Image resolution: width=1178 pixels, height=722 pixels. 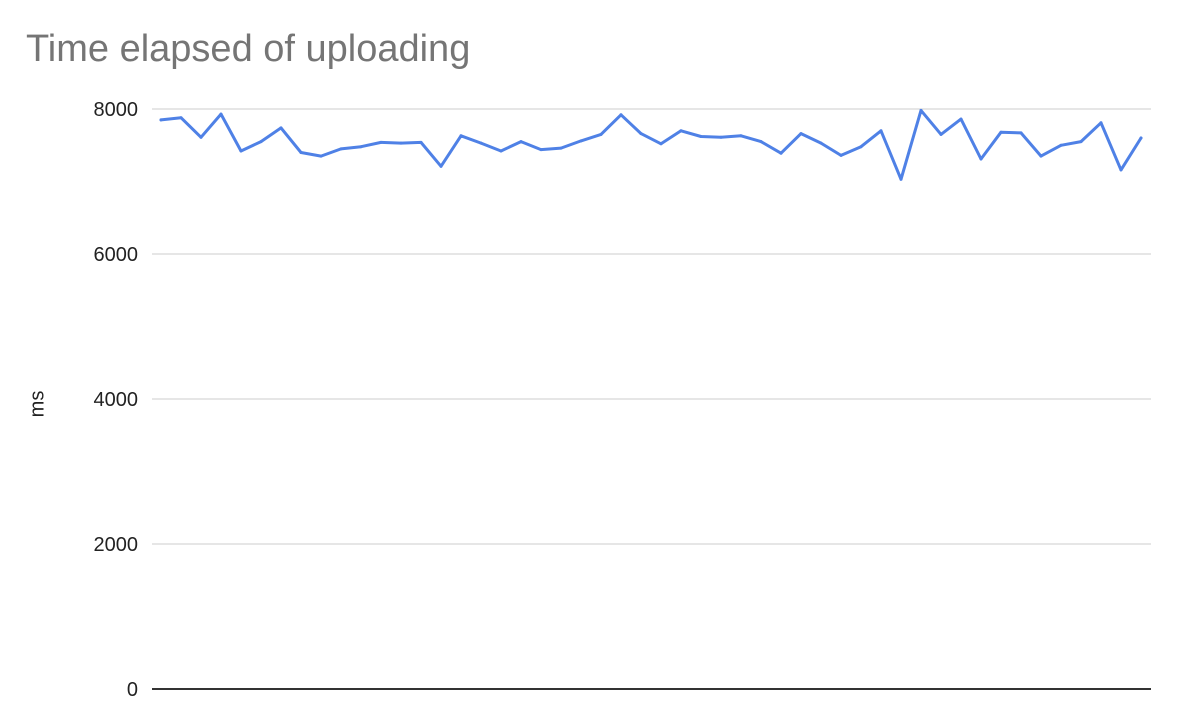 I want to click on y-tick-label: 4000, so click(x=116, y=400).